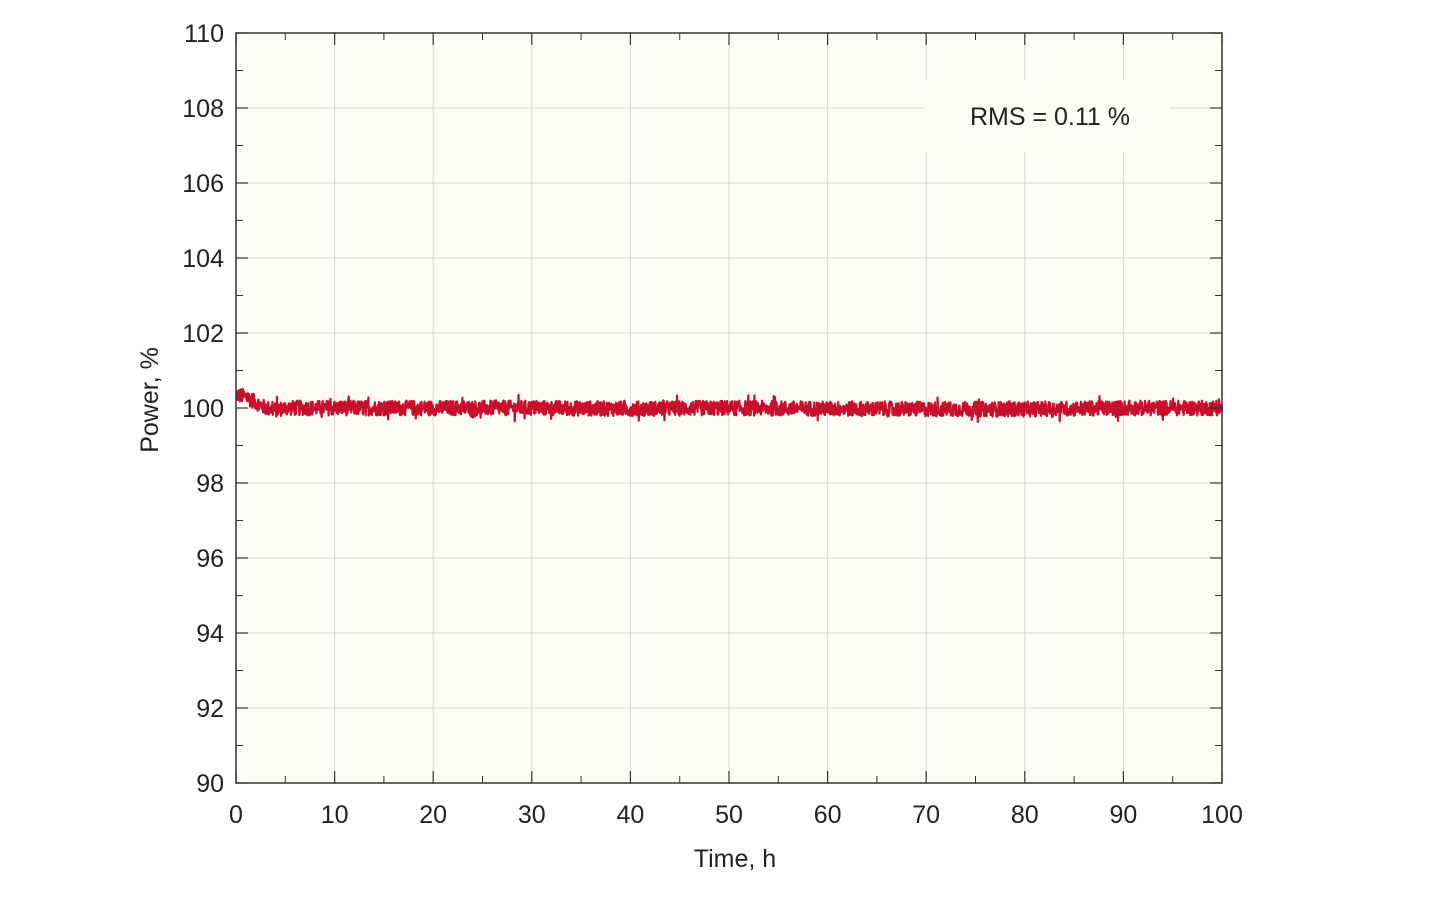 Image resolution: width=1440 pixels, height=900 pixels. I want to click on y-tick-label: 102, so click(203, 334).